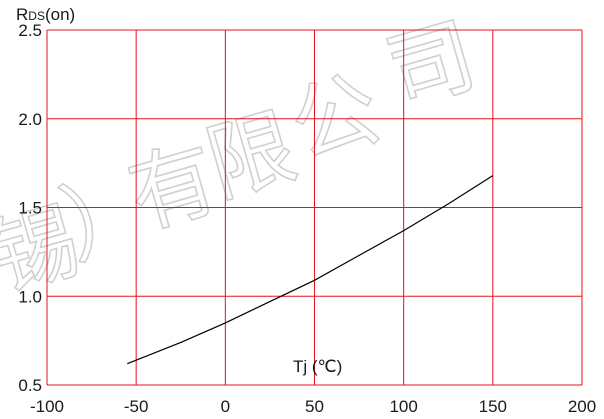 The image size is (604, 419). What do you see at coordinates (314, 406) in the screenshot?
I see `x-tick-label: 50` at bounding box center [314, 406].